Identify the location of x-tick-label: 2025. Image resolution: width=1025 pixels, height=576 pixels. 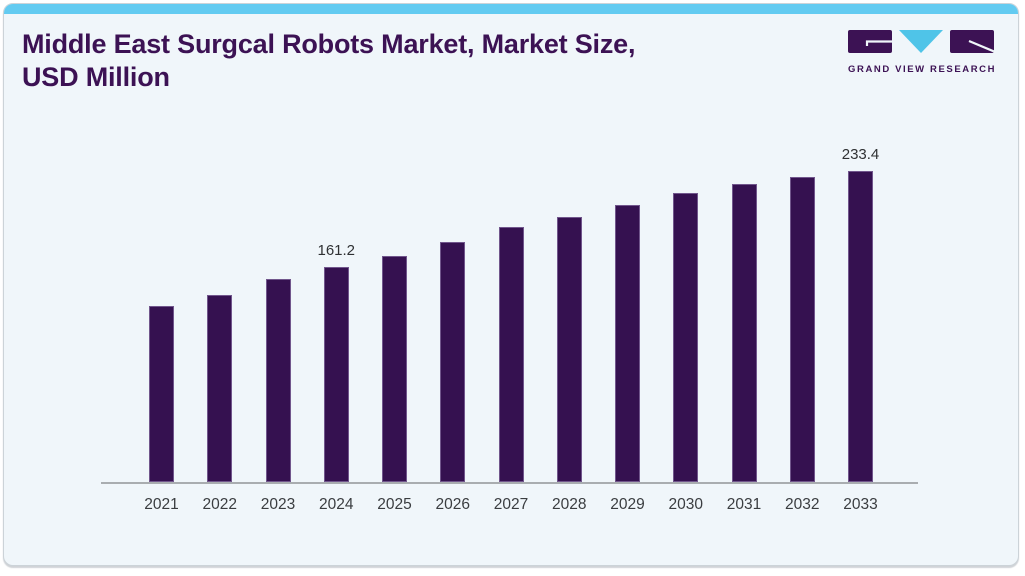
(394, 504).